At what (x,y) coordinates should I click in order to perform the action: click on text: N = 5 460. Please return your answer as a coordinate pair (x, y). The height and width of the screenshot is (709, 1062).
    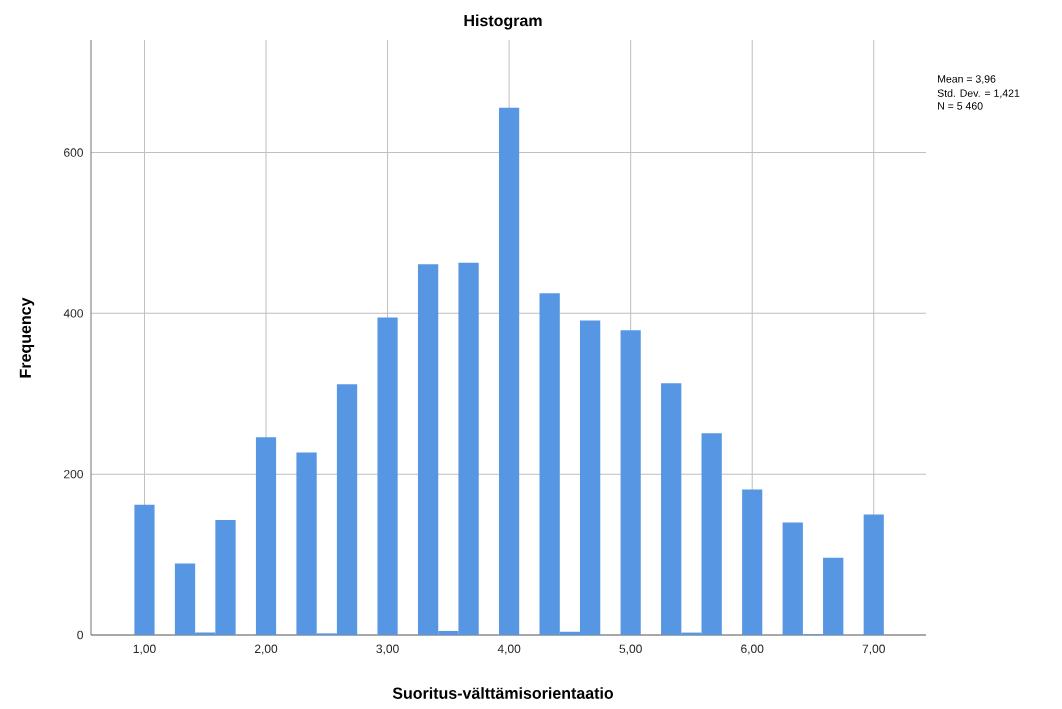
    Looking at the image, I should click on (960, 106).